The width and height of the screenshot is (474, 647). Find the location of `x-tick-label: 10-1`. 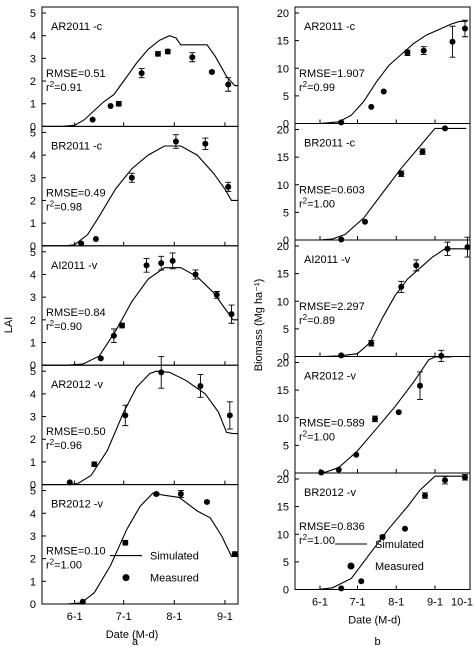

x-tick-label: 10-1 is located at coordinates (462, 603).